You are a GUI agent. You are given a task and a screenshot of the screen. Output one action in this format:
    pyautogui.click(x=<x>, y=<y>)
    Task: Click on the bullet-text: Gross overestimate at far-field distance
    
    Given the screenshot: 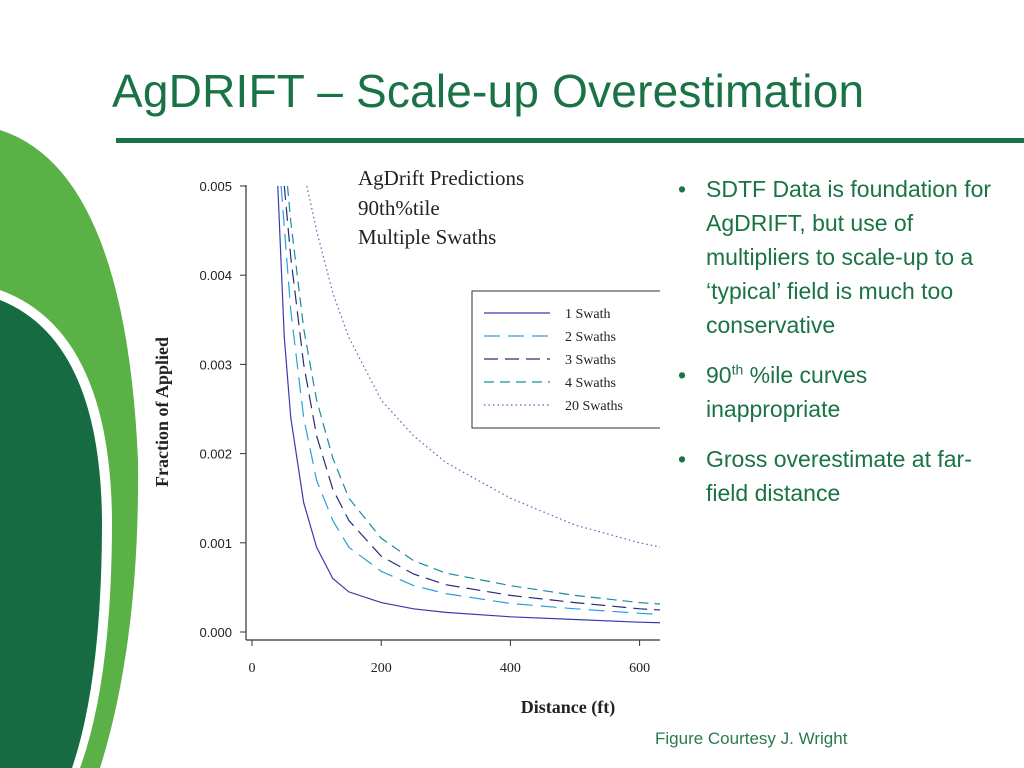 What is the action you would take?
    pyautogui.click(x=839, y=476)
    